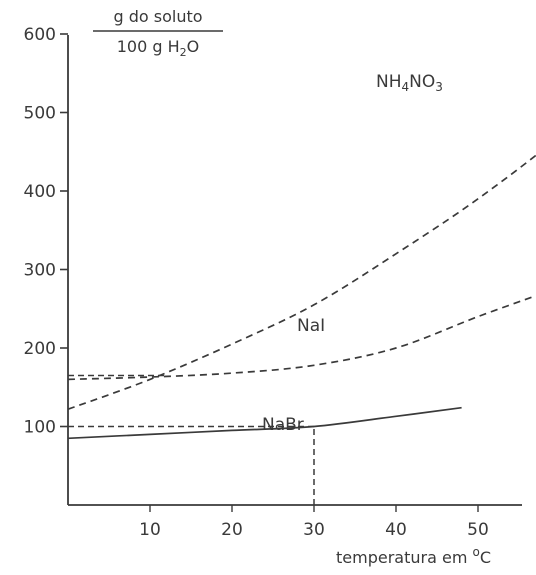 The width and height of the screenshot is (536, 575). Describe the element at coordinates (232, 530) in the screenshot. I see `x-tick-label: 20` at that location.